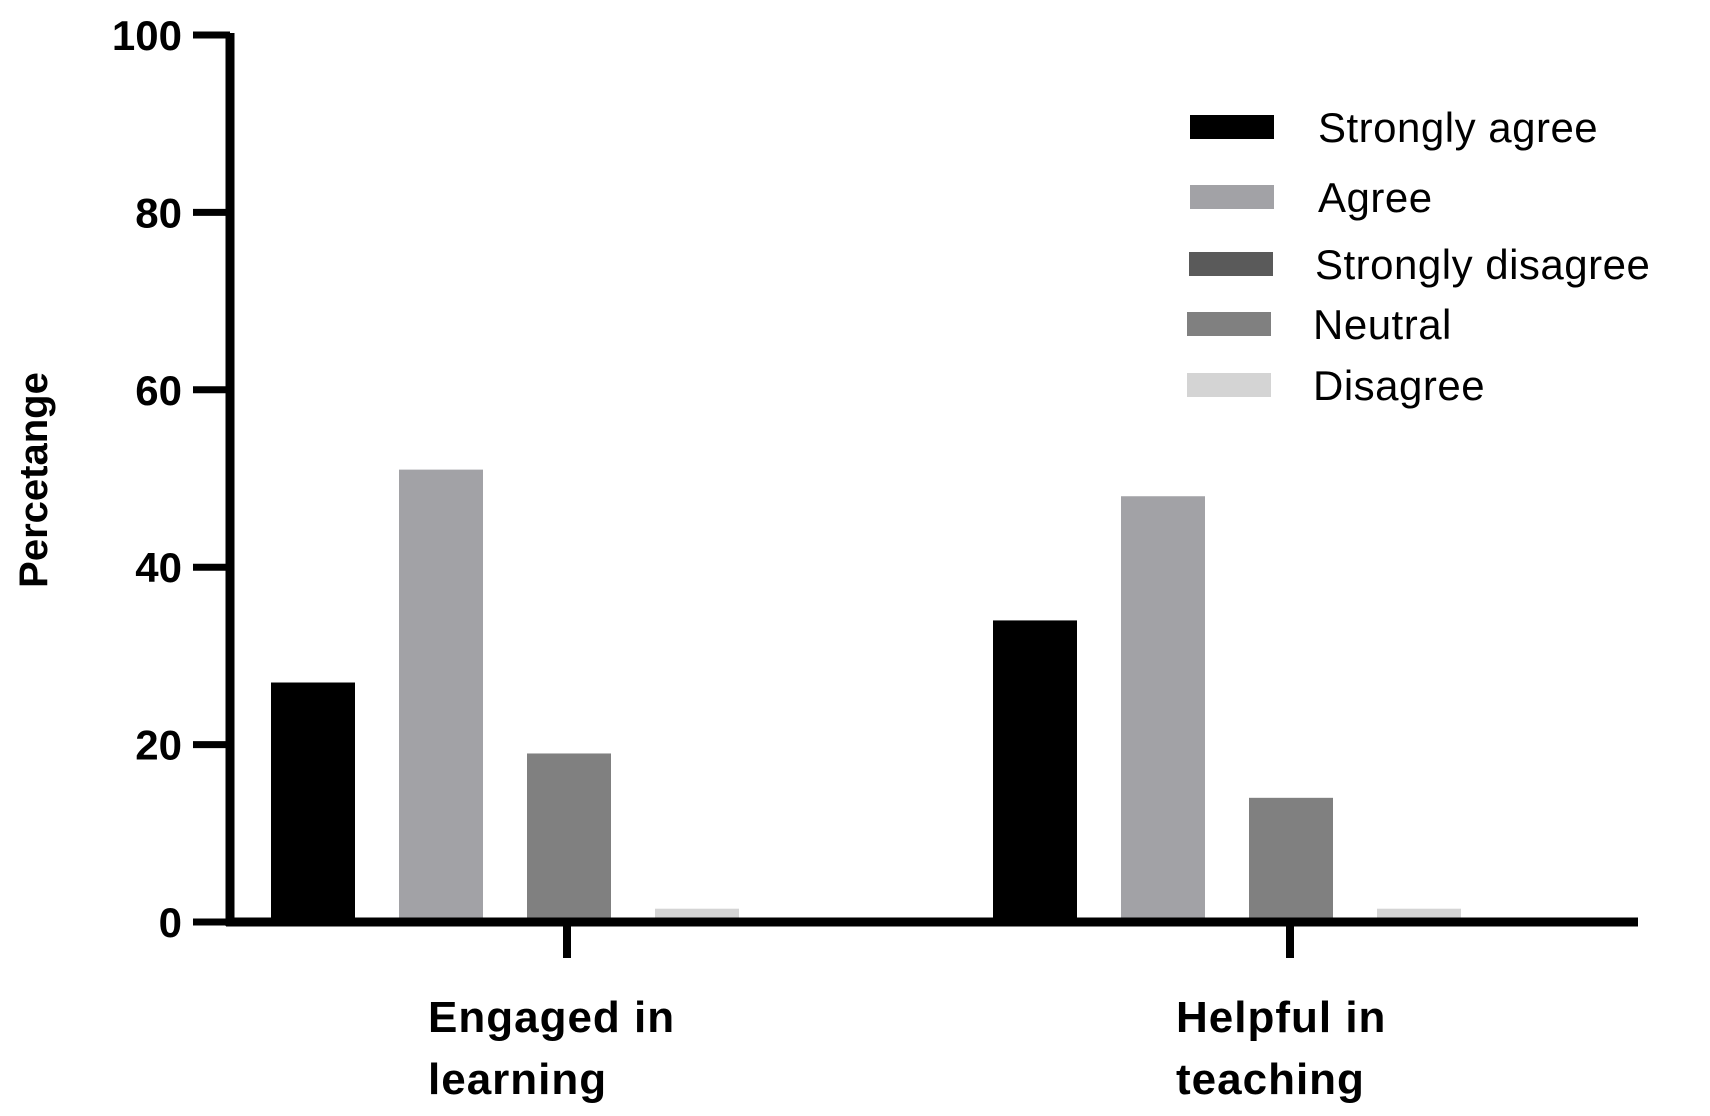  Describe the element at coordinates (1375, 197) in the screenshot. I see `legend-label-agree: Agree` at that location.